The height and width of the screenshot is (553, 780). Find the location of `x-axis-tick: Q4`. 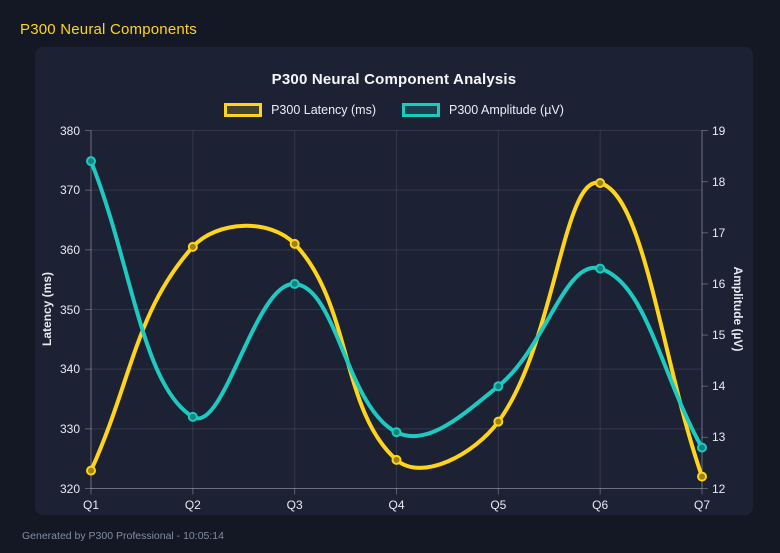

x-axis-tick: Q4 is located at coordinates (396, 505).